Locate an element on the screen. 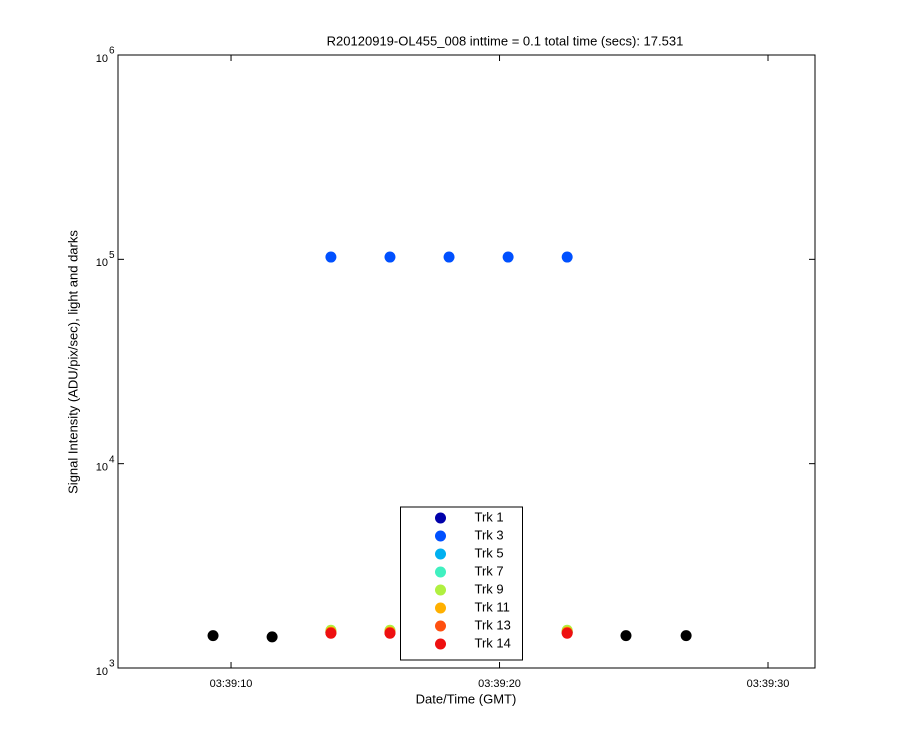 The width and height of the screenshot is (900, 750). legend-label: Trk 1 is located at coordinates (489, 516).